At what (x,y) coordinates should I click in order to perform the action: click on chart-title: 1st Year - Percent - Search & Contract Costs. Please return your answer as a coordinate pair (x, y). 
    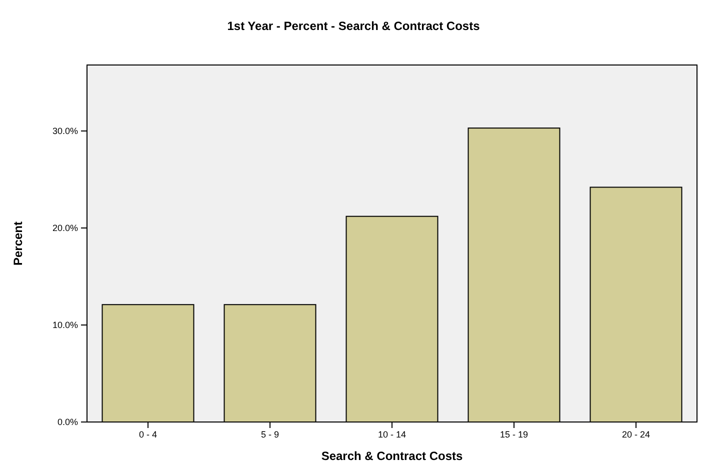
    Looking at the image, I should click on (353, 26).